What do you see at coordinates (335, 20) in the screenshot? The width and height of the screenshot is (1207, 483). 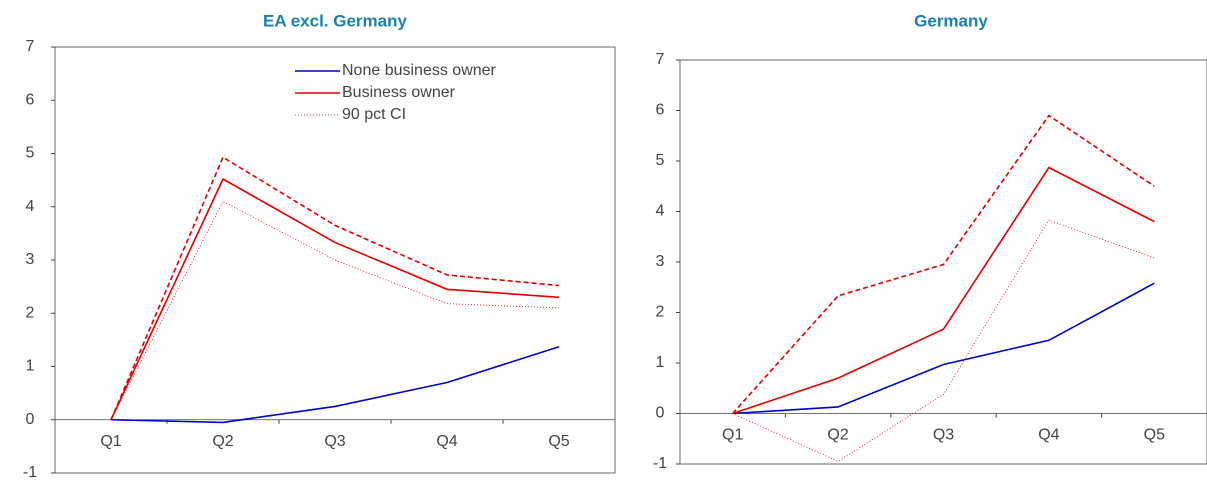 I see `chart-title: EA excl. Germany` at bounding box center [335, 20].